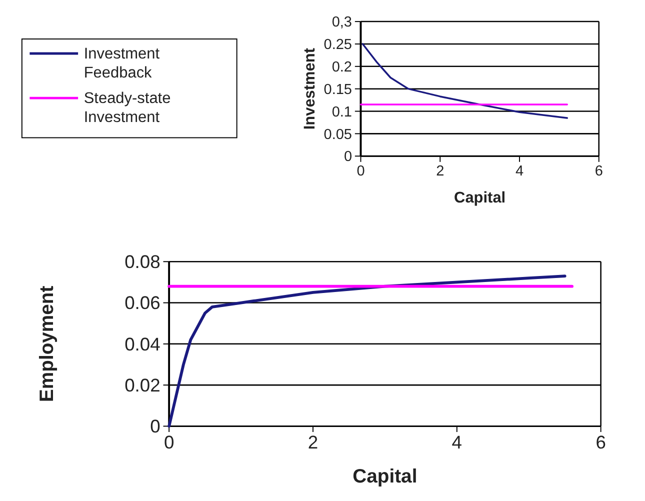 Image resolution: width=645 pixels, height=501 pixels. What do you see at coordinates (342, 112) in the screenshot?
I see `y-tick-label: 0.1` at bounding box center [342, 112].